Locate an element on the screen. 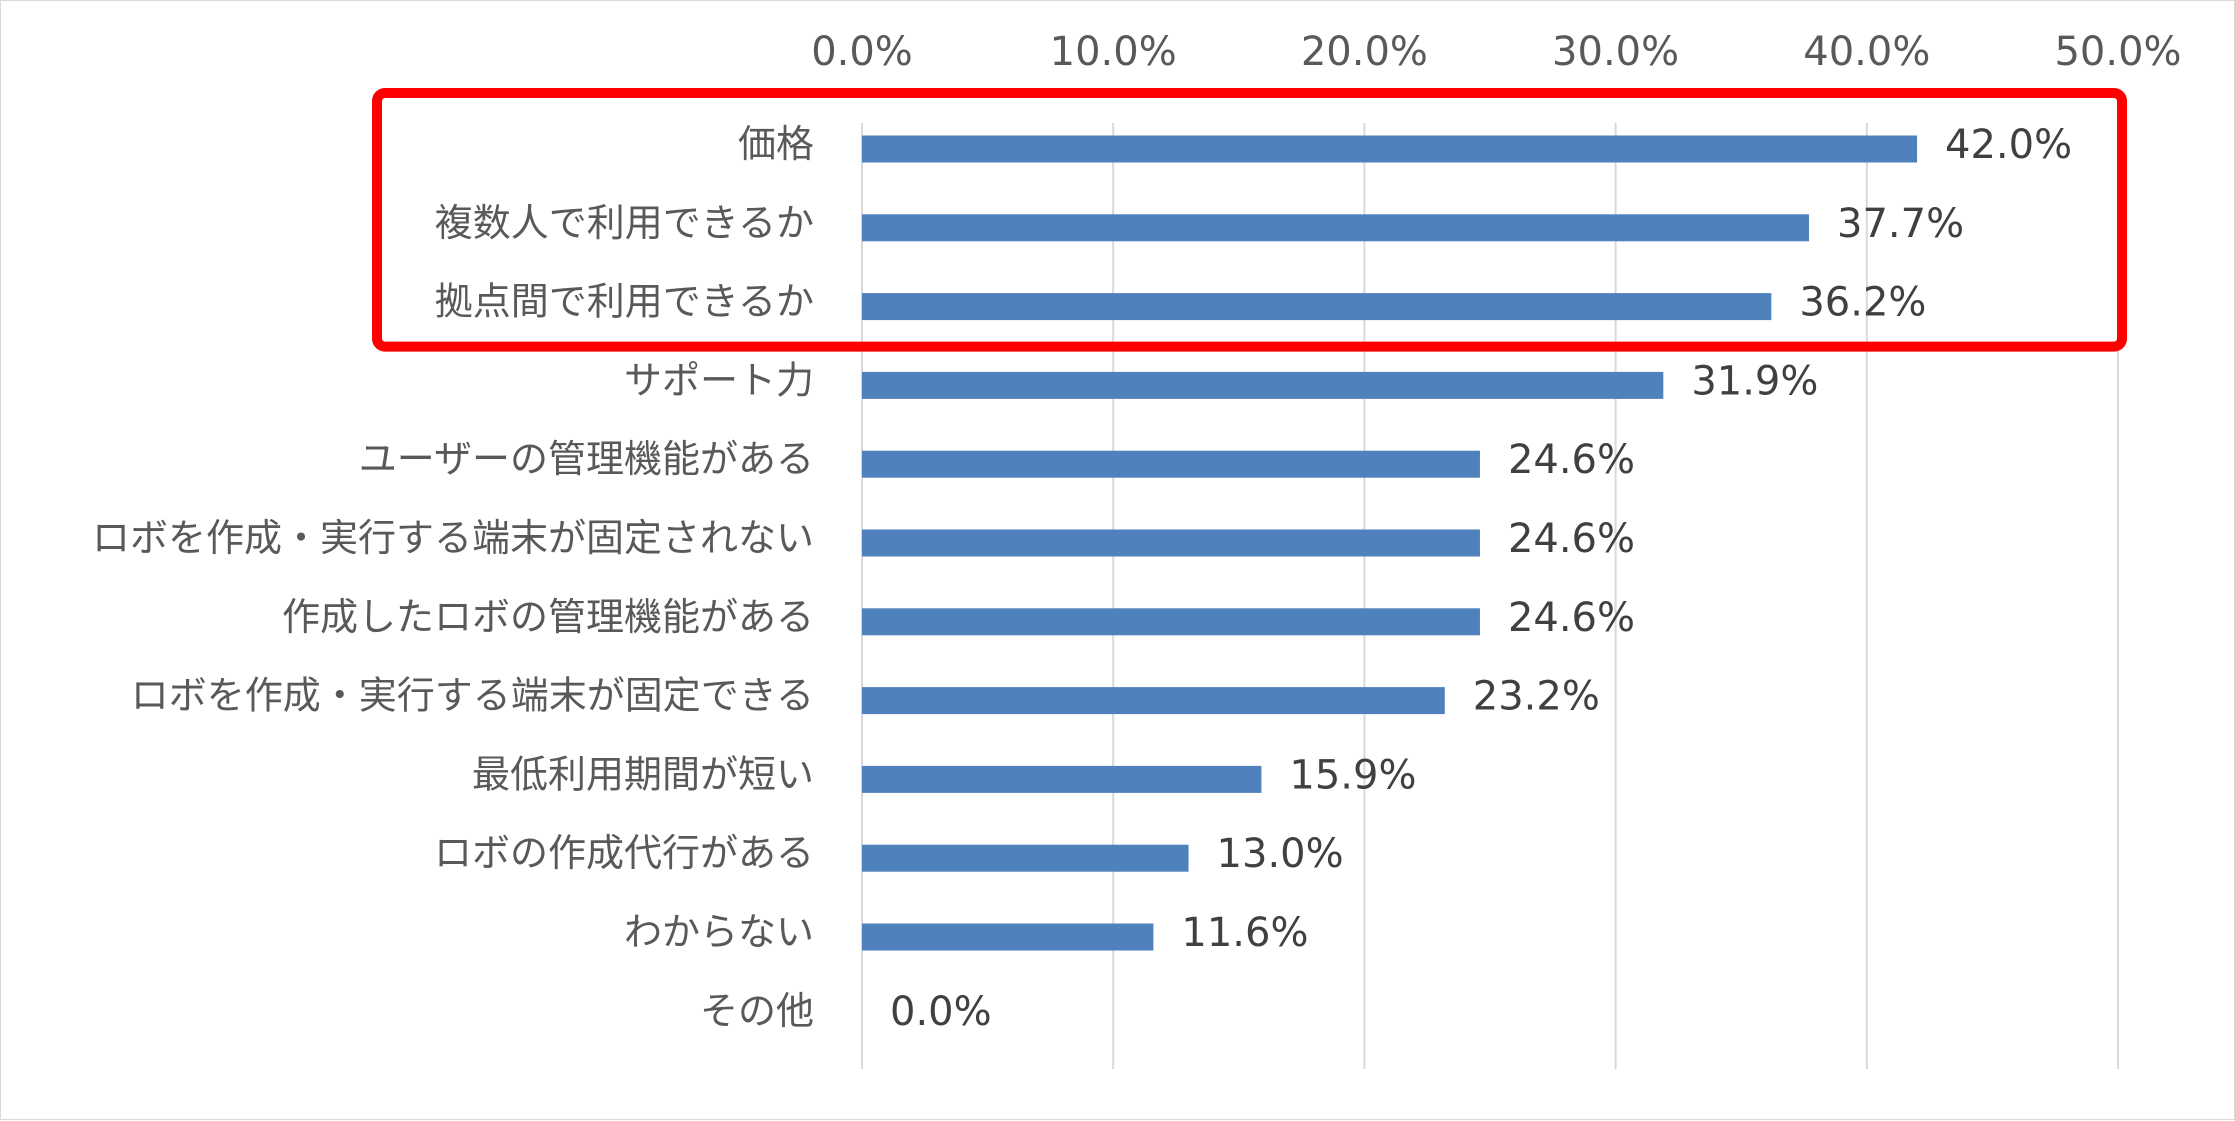 The width and height of the screenshot is (2235, 1121). data-label: 15.9% is located at coordinates (1352, 775).